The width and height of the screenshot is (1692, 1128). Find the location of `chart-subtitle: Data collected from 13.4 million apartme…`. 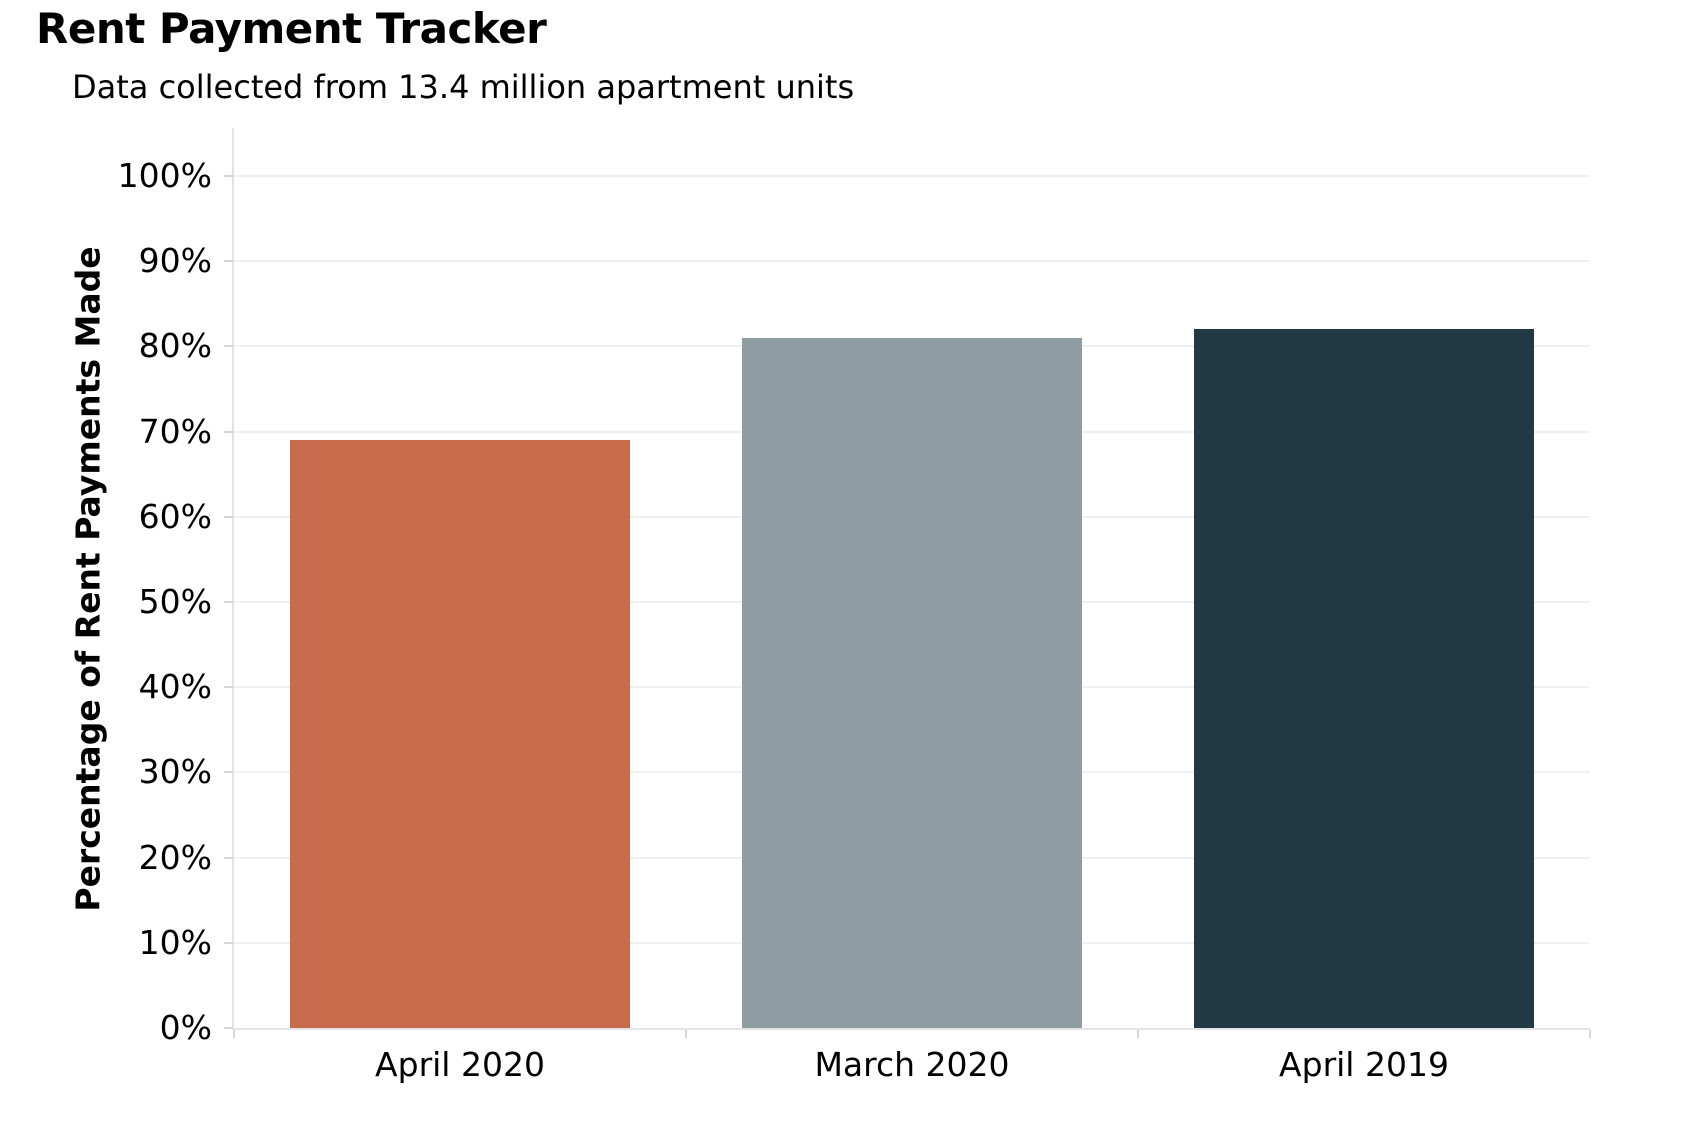

chart-subtitle: Data collected from 13.4 million apartme… is located at coordinates (463, 87).